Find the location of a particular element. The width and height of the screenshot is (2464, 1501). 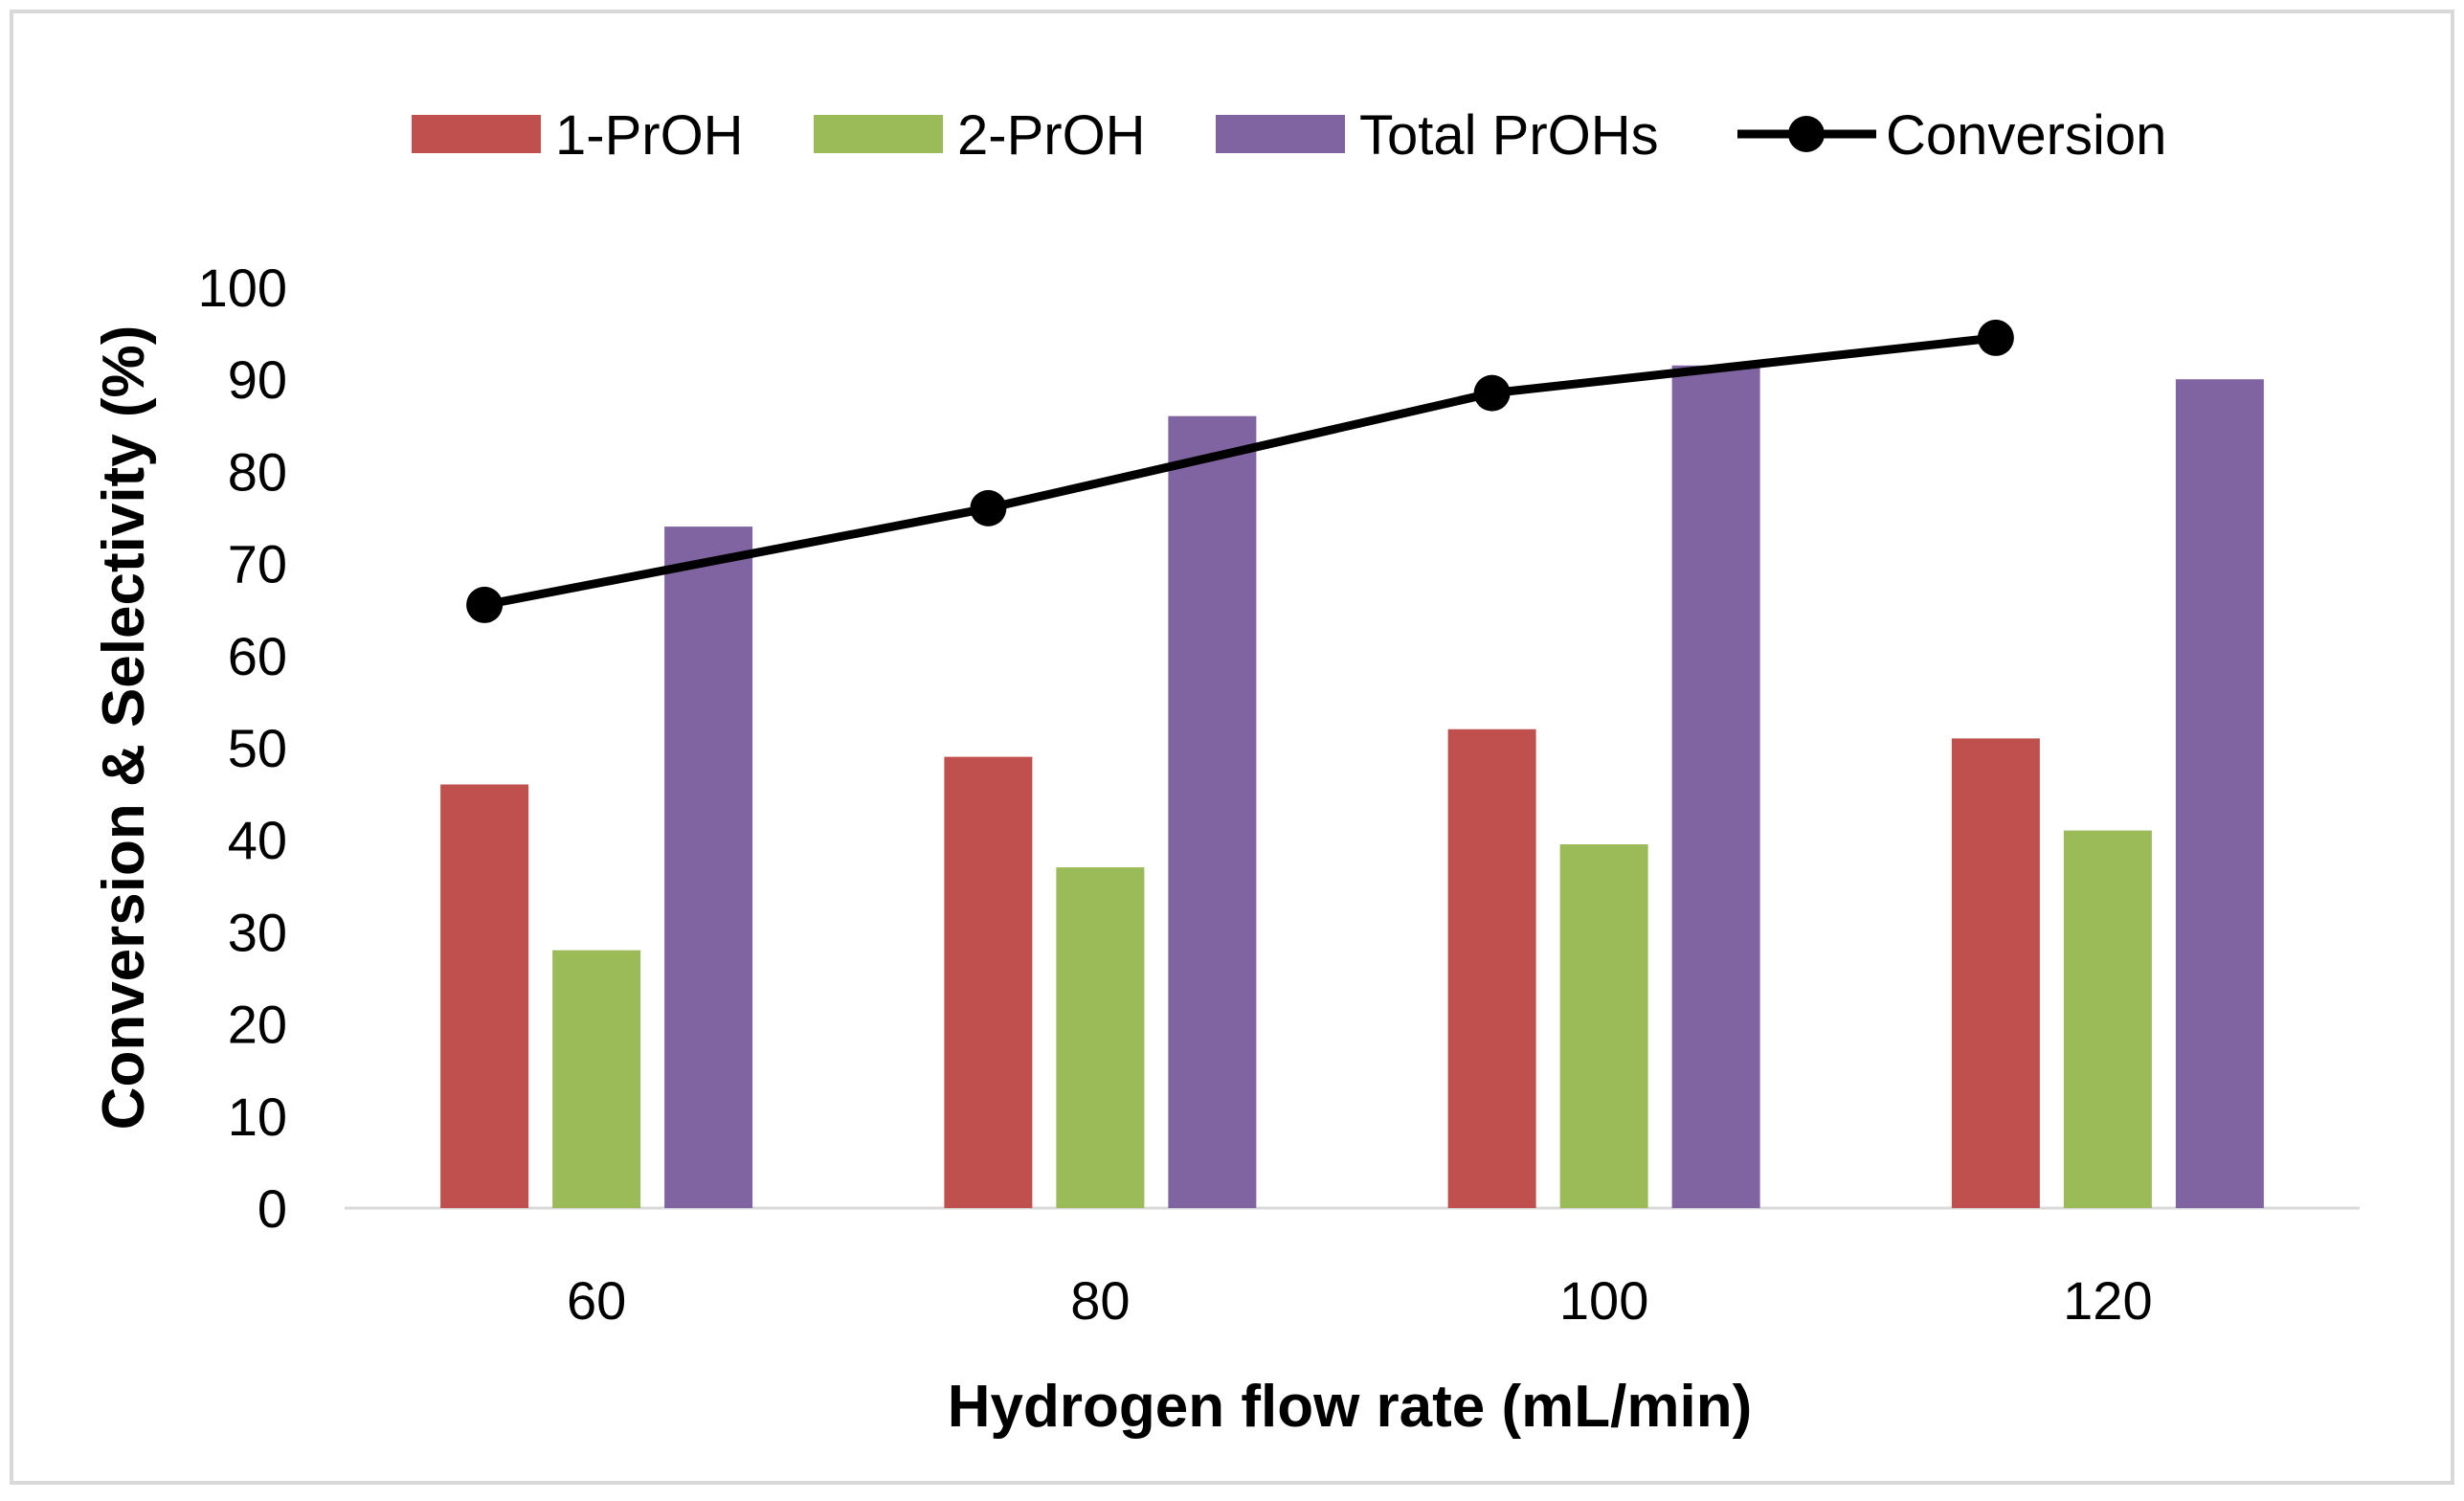

x-tick-label: 100 is located at coordinates (1604, 1300).